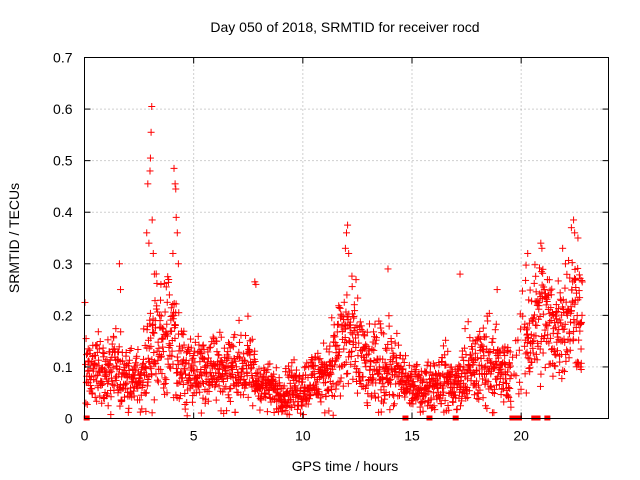  Describe the element at coordinates (63, 315) in the screenshot. I see `y-tick-label: 0.2` at that location.